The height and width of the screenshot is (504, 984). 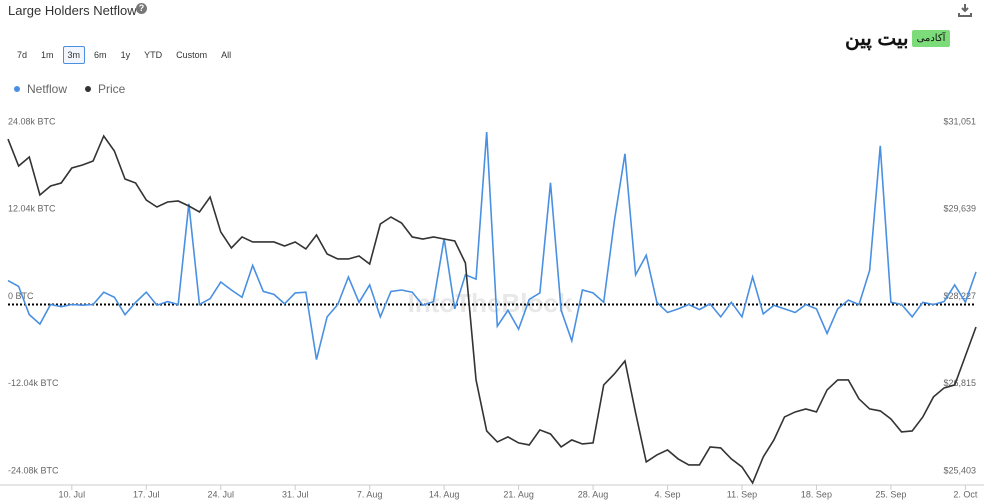 What do you see at coordinates (112, 89) in the screenshot?
I see `legend-label: Price` at bounding box center [112, 89].